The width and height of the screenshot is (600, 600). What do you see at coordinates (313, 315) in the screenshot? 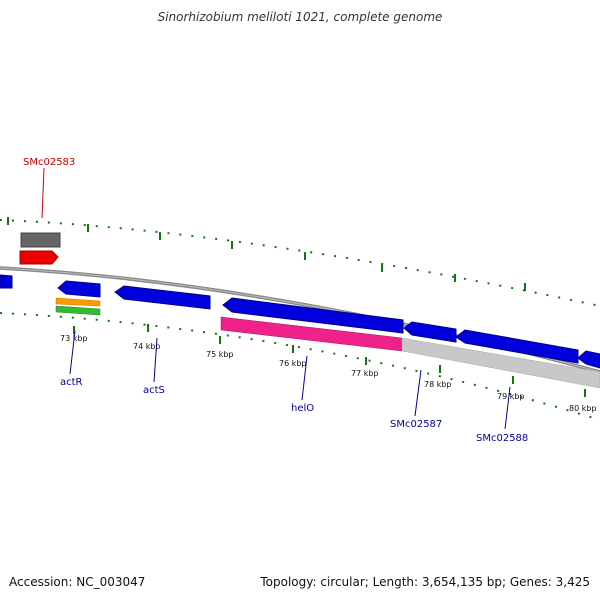
I see `cds-helO` at bounding box center [313, 315].